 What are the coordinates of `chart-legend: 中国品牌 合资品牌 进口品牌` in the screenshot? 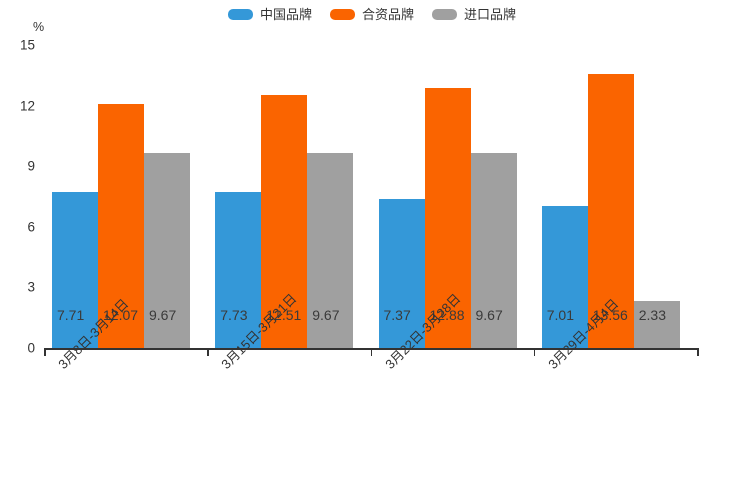 It's located at (372, 14).